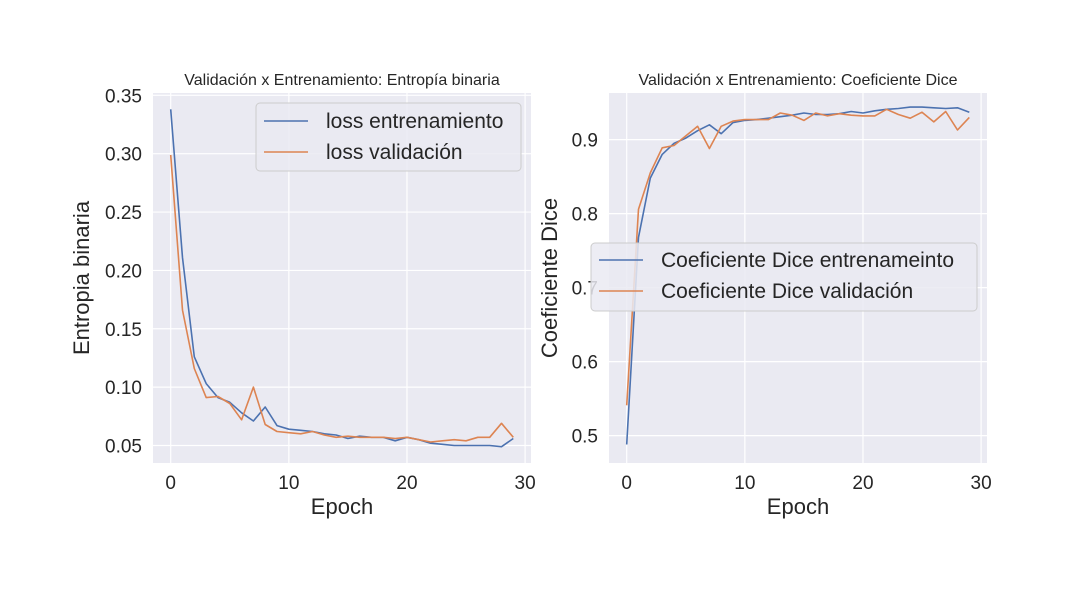 The width and height of the screenshot is (1066, 591). Describe the element at coordinates (525, 483) in the screenshot. I see `loss-x-tick-label: 30` at that location.